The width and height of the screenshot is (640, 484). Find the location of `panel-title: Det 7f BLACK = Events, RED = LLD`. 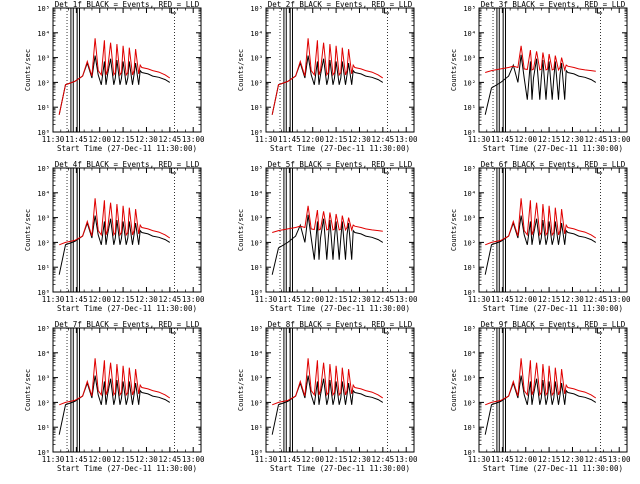

panel-title: Det 7f BLACK = Events, RED = LLD is located at coordinates (127, 324).